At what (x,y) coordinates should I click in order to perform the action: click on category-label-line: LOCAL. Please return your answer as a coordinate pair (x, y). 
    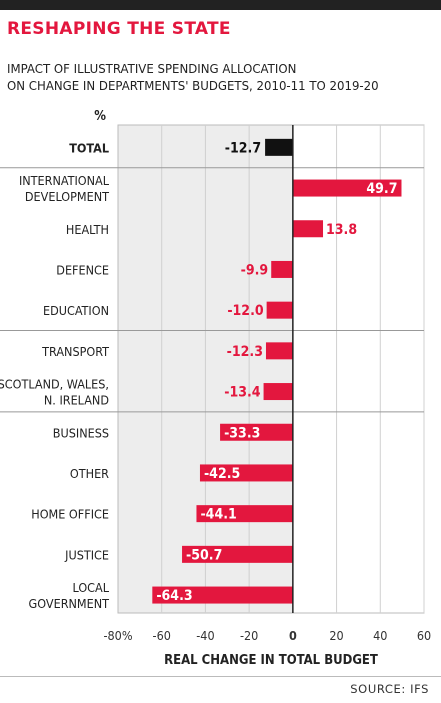
    Looking at the image, I should click on (91, 587).